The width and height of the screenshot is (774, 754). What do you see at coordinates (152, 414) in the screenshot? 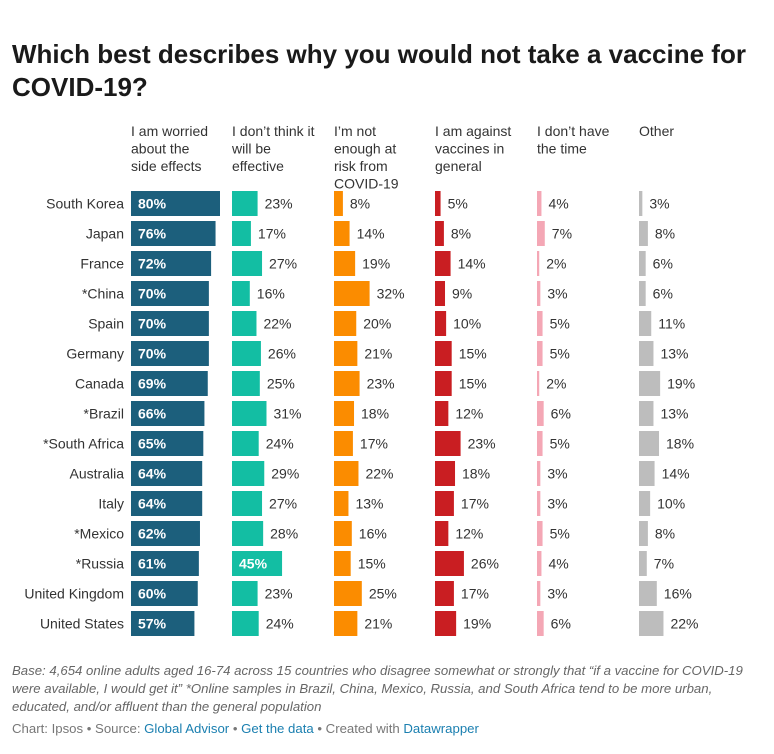
I see `data-label: 66%` at bounding box center [152, 414].